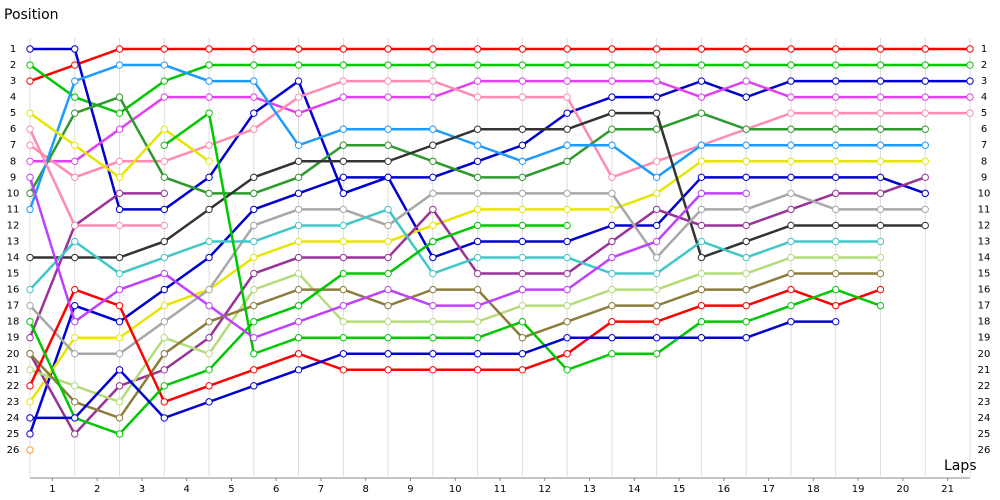  What do you see at coordinates (13, 145) in the screenshot?
I see `y-tick-label: 7` at bounding box center [13, 145].